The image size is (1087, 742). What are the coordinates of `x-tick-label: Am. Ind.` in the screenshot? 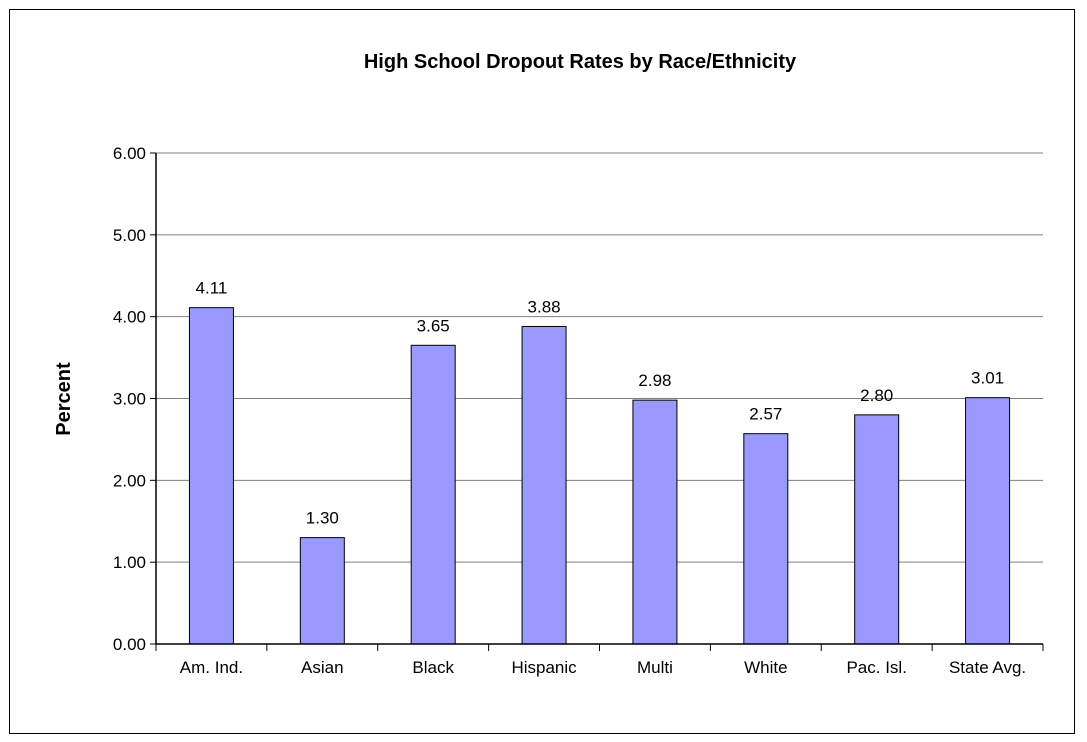 It's located at (211, 667).